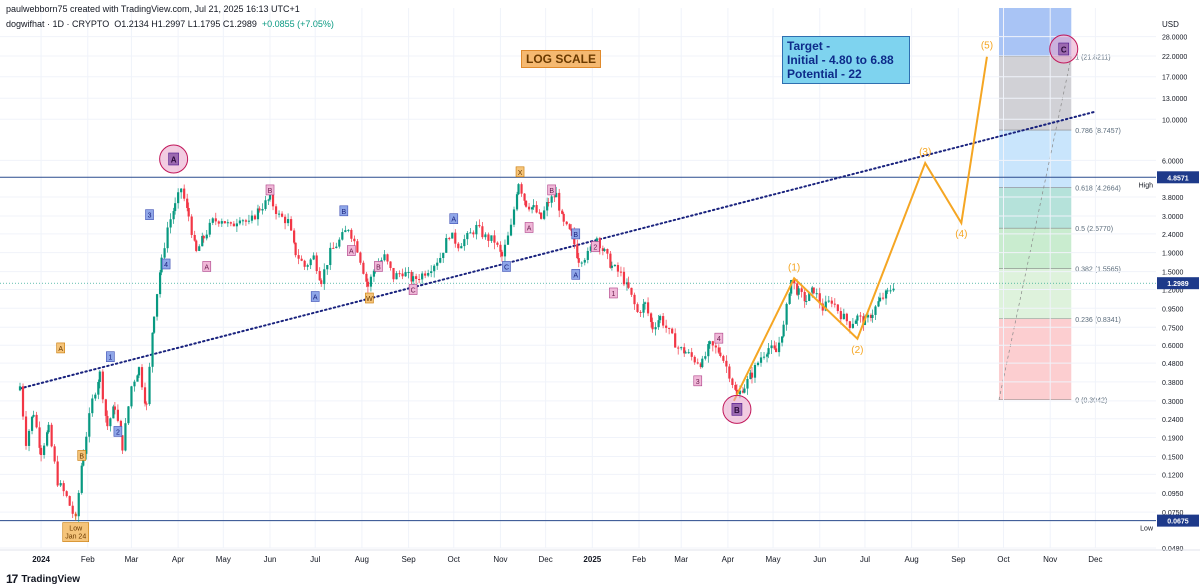 The width and height of the screenshot is (1200, 588). What do you see at coordinates (546, 559) in the screenshot?
I see `time-tick: Dec` at bounding box center [546, 559].